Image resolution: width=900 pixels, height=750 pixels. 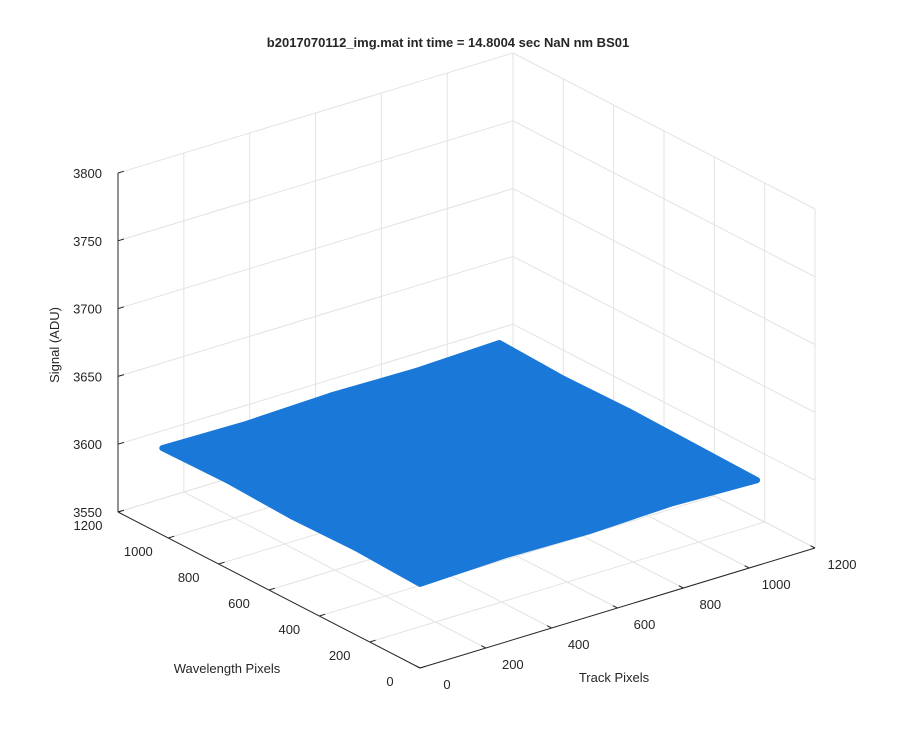 What do you see at coordinates (340, 655) in the screenshot?
I see `y-tick-label: 200` at bounding box center [340, 655].